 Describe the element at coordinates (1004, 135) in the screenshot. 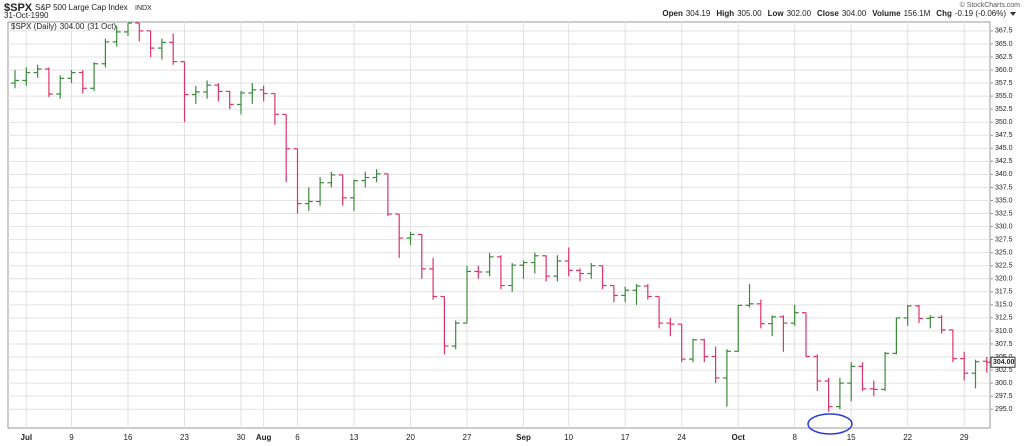

I see `y-tick-label: 347.5` at that location.